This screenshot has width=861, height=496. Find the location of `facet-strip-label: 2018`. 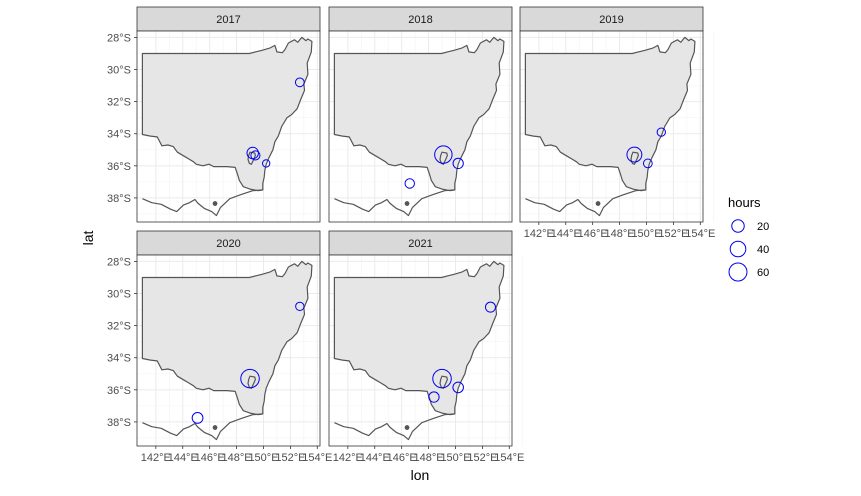

facet-strip-label: 2018 is located at coordinates (420, 20).